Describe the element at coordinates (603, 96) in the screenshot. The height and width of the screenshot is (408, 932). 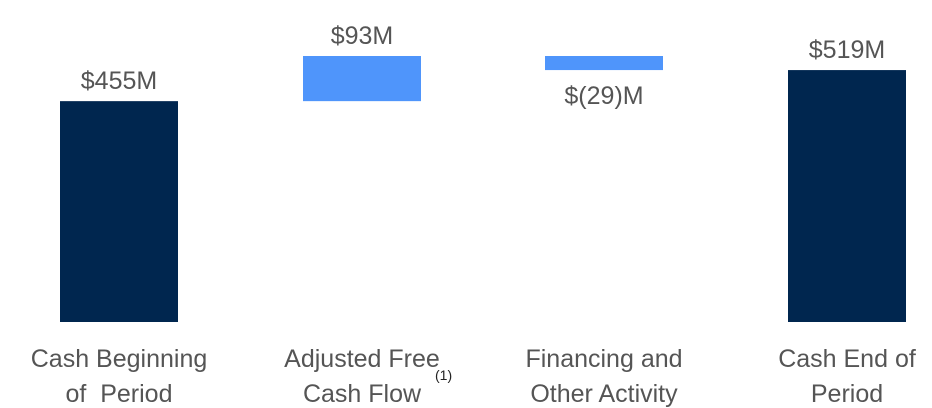
I see `value-label: $(29)M` at that location.